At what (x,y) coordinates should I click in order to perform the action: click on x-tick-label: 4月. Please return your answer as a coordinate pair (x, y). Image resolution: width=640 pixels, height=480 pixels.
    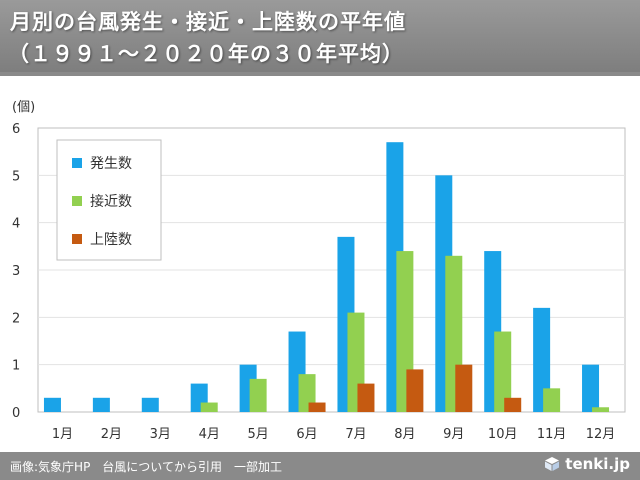
    Looking at the image, I should click on (209, 434).